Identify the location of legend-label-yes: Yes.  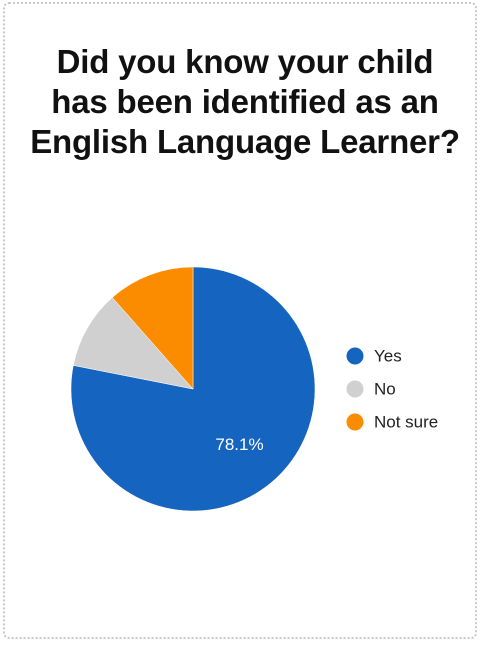
(388, 355).